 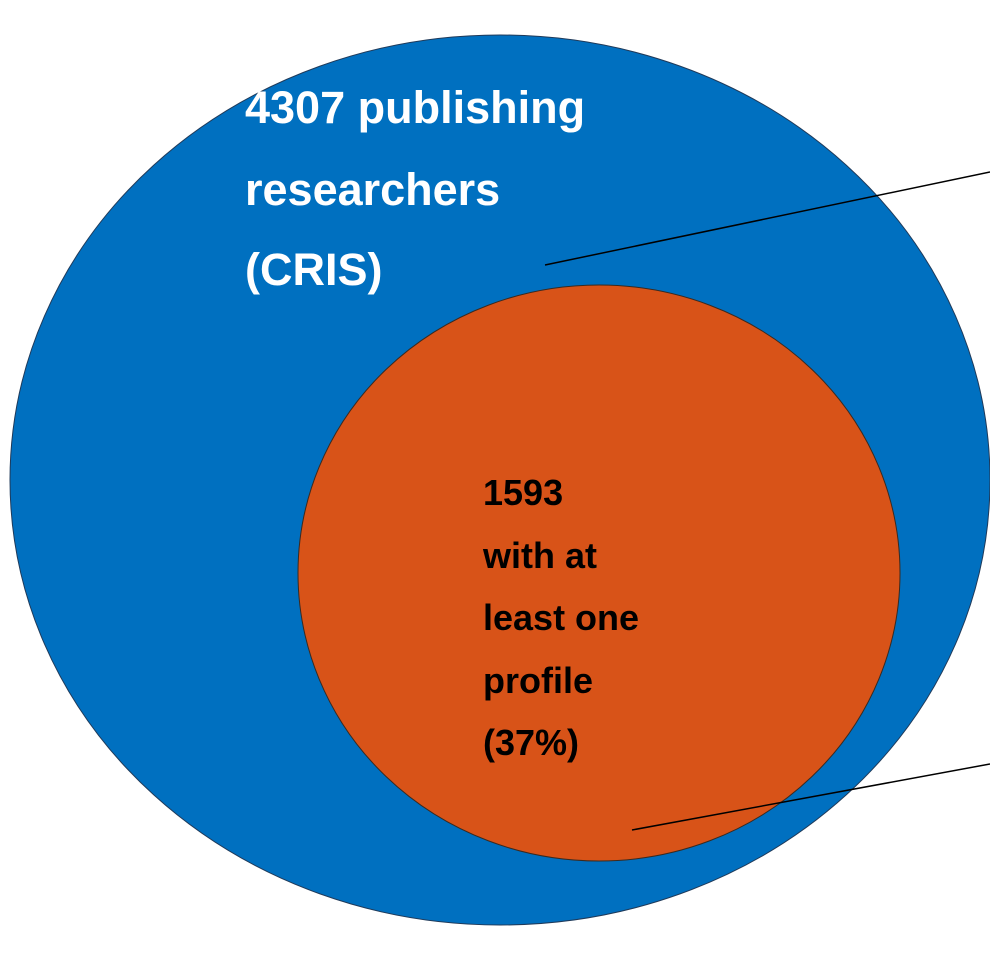 What do you see at coordinates (372, 189) in the screenshot?
I see `outer-label-line: researchers` at bounding box center [372, 189].